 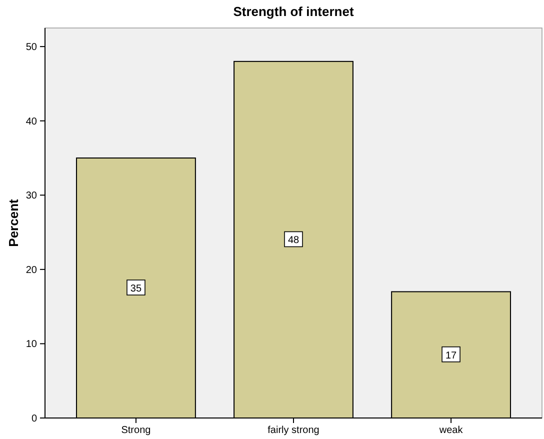 What do you see at coordinates (293, 11) in the screenshot?
I see `chart-title: Strength of internet` at bounding box center [293, 11].